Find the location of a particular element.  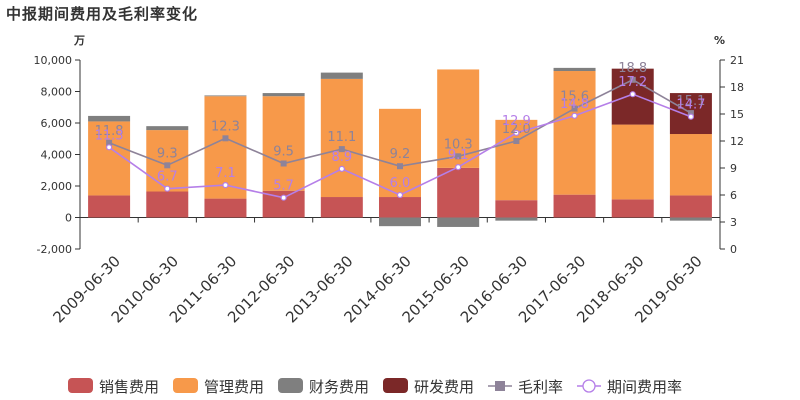

data-label: 12.3 is located at coordinates (225, 126).